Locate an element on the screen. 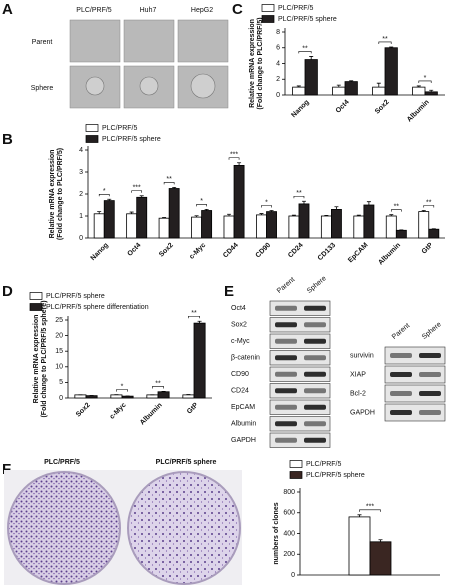  y-tick-label: 2 is located at coordinates (278, 79).